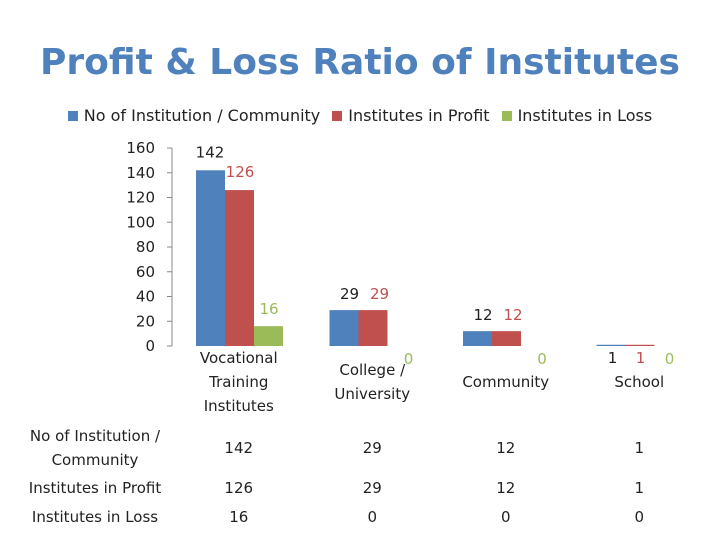  I want to click on table-cell: 16, so click(239, 517).